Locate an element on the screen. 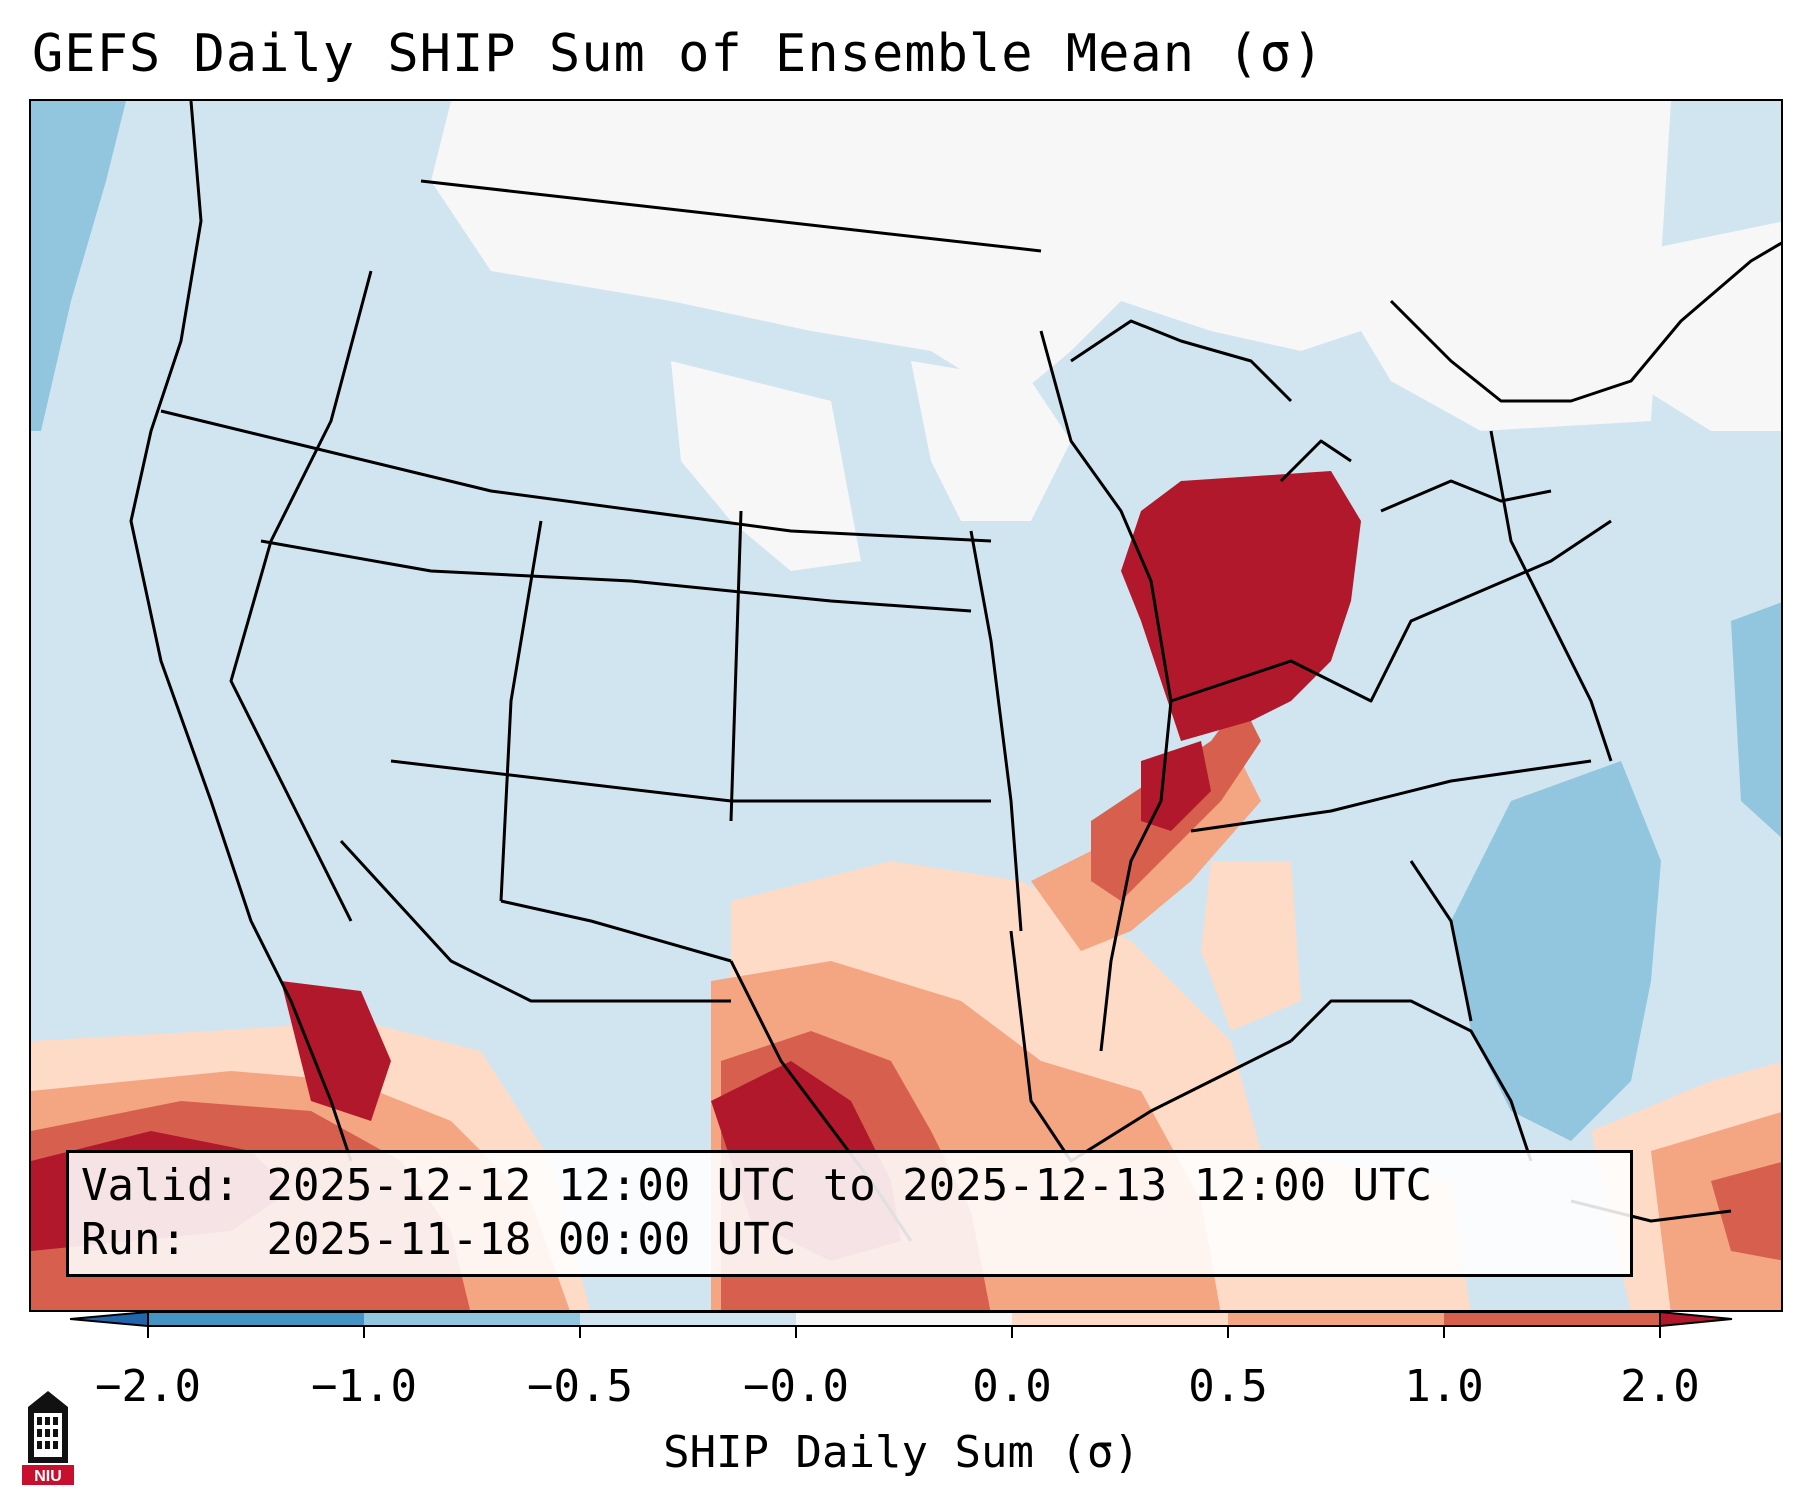 This screenshot has height=1506, width=1803. niu-logo-icon: NIU is located at coordinates (48, 1438).